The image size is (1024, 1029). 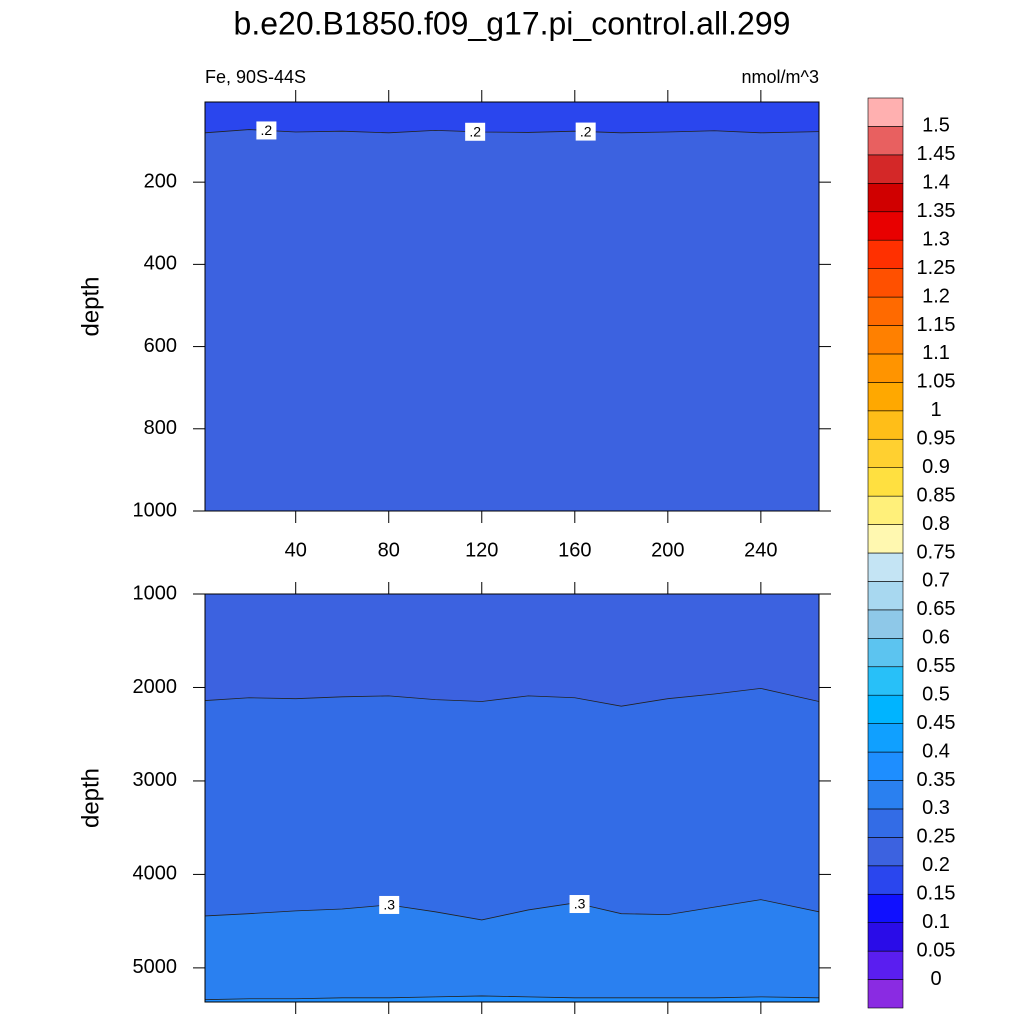 What do you see at coordinates (255, 77) in the screenshot?
I see `subtitle-left: Fe, 90S-44S` at bounding box center [255, 77].